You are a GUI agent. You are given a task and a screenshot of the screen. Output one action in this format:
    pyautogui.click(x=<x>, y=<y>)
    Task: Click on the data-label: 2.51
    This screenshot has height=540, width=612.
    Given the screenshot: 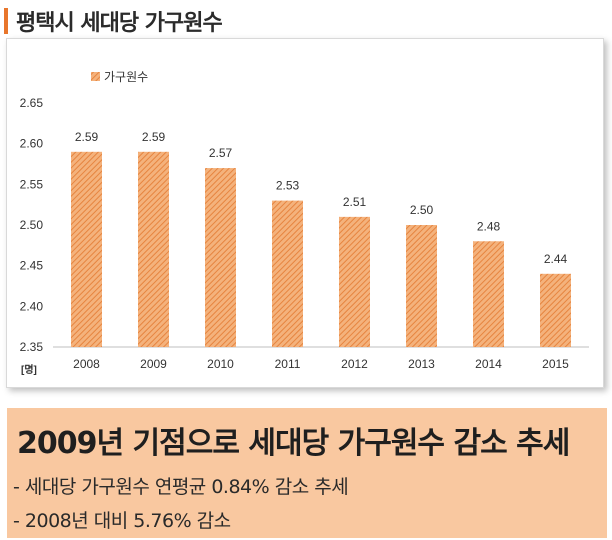 What is the action you would take?
    pyautogui.click(x=355, y=202)
    